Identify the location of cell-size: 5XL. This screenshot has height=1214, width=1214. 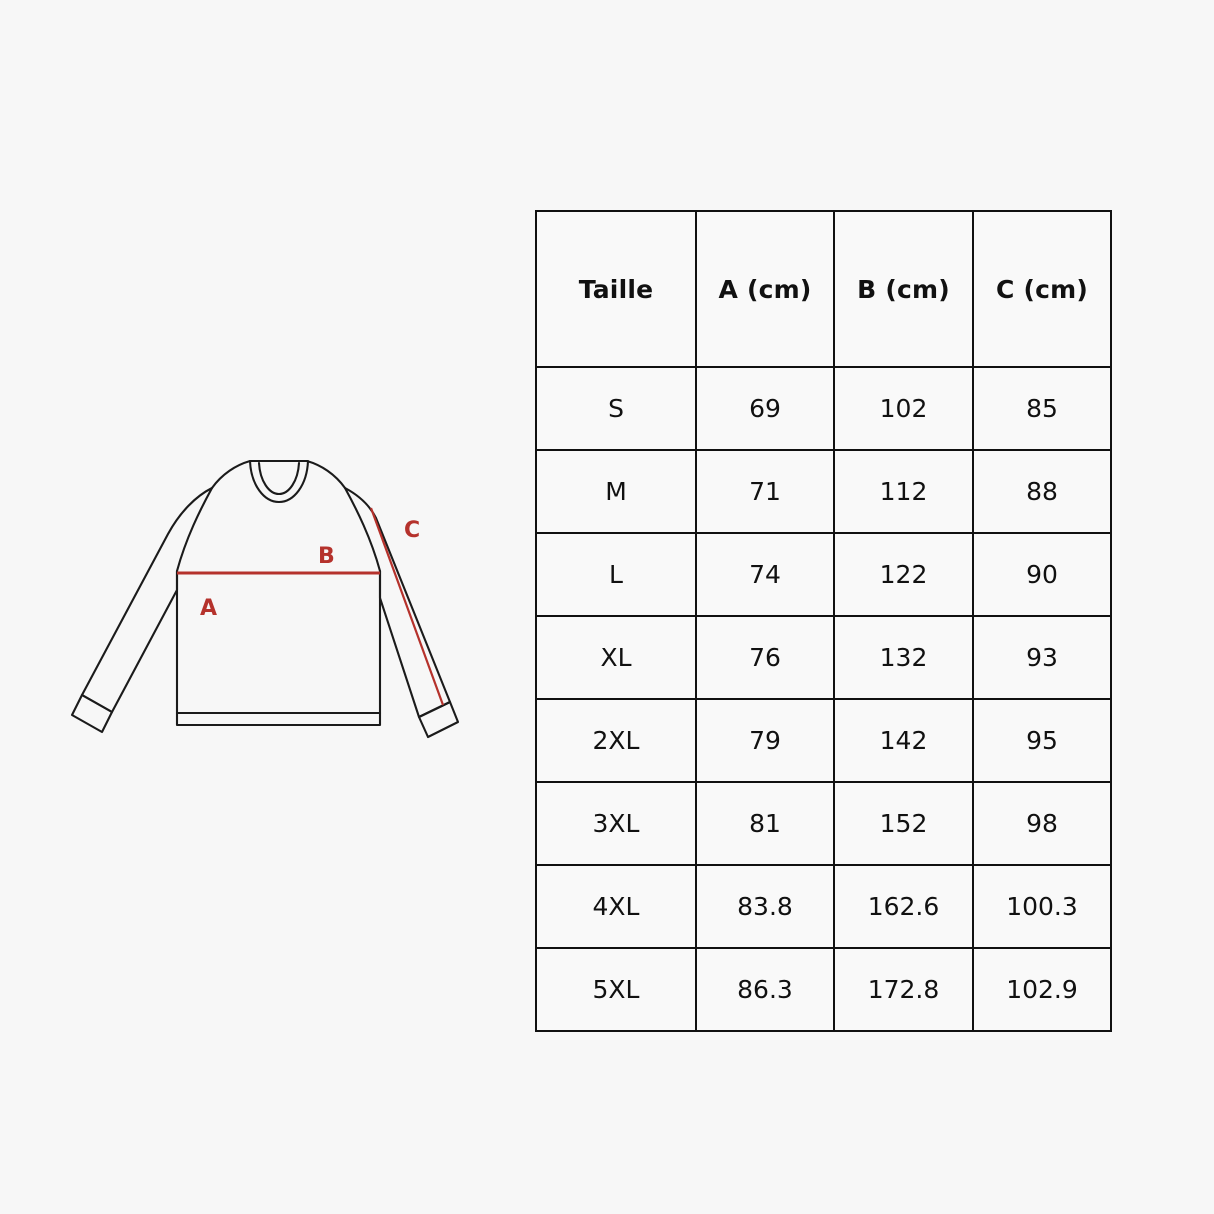
(616, 989).